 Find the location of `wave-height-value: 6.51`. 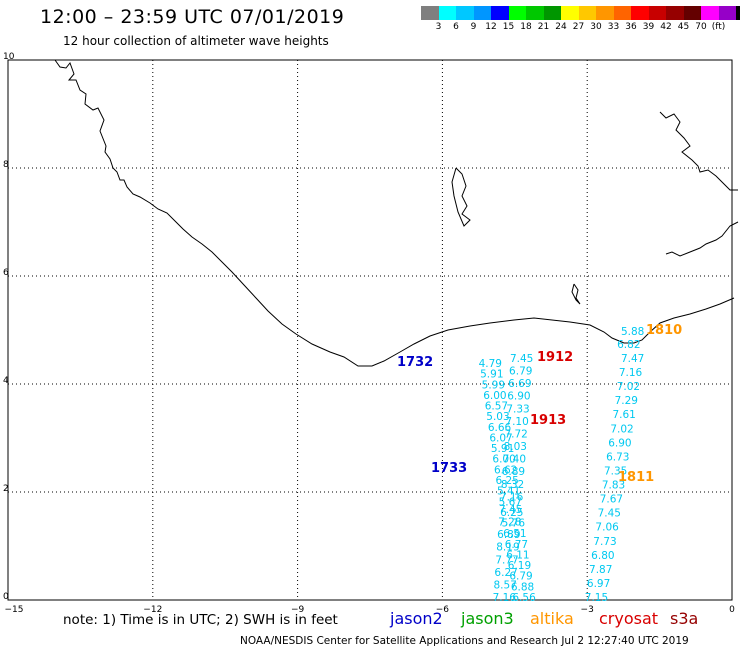

wave-height-value: 6.51 is located at coordinates (514, 534).